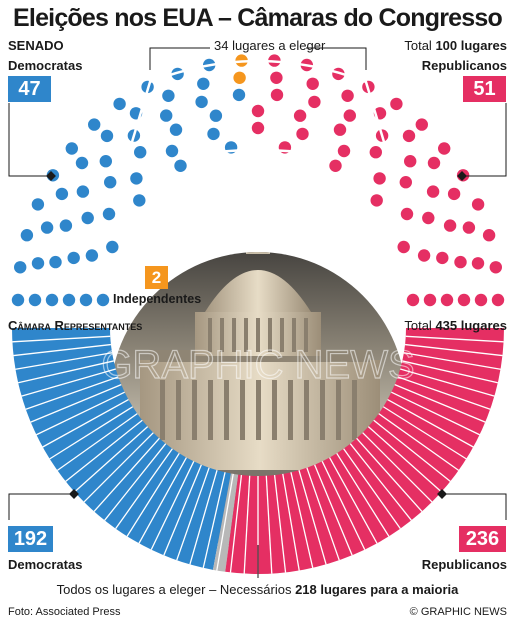 The width and height of the screenshot is (515, 627). What do you see at coordinates (156, 277) in the screenshot?
I see `senate-independents-count: 2` at bounding box center [156, 277].